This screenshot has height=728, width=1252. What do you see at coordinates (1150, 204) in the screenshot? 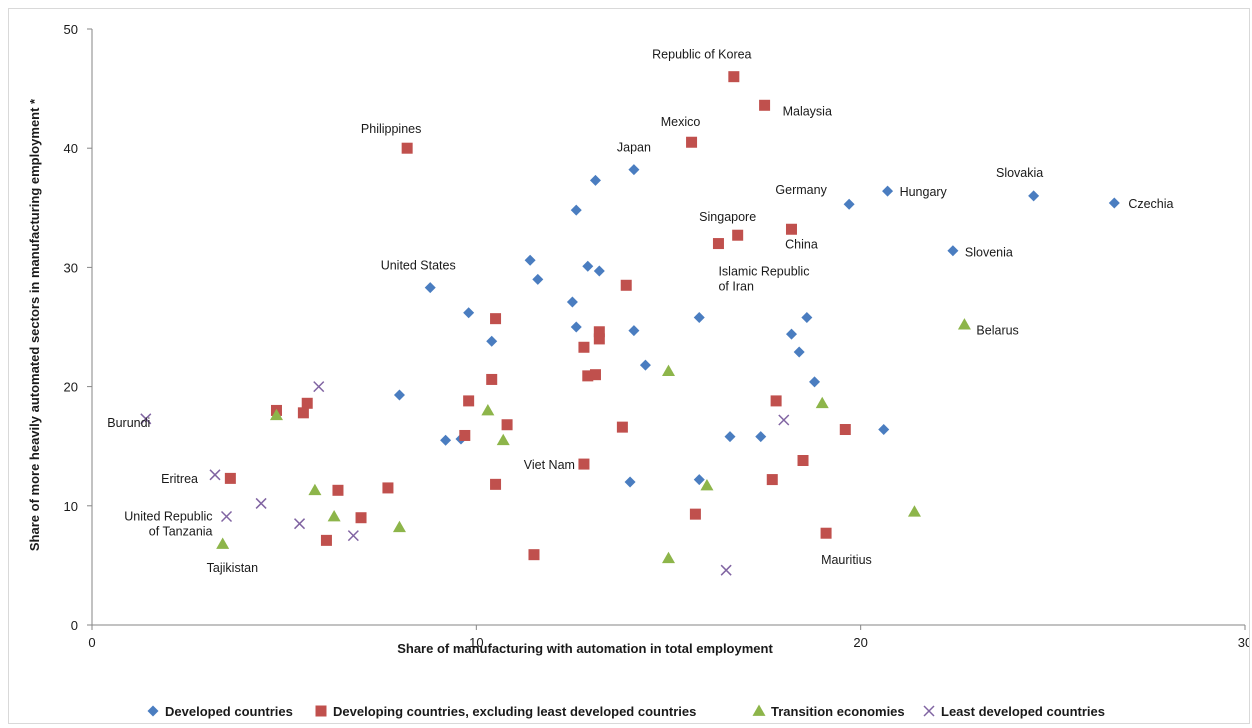
I see `point-label: Czechia` at bounding box center [1150, 204].